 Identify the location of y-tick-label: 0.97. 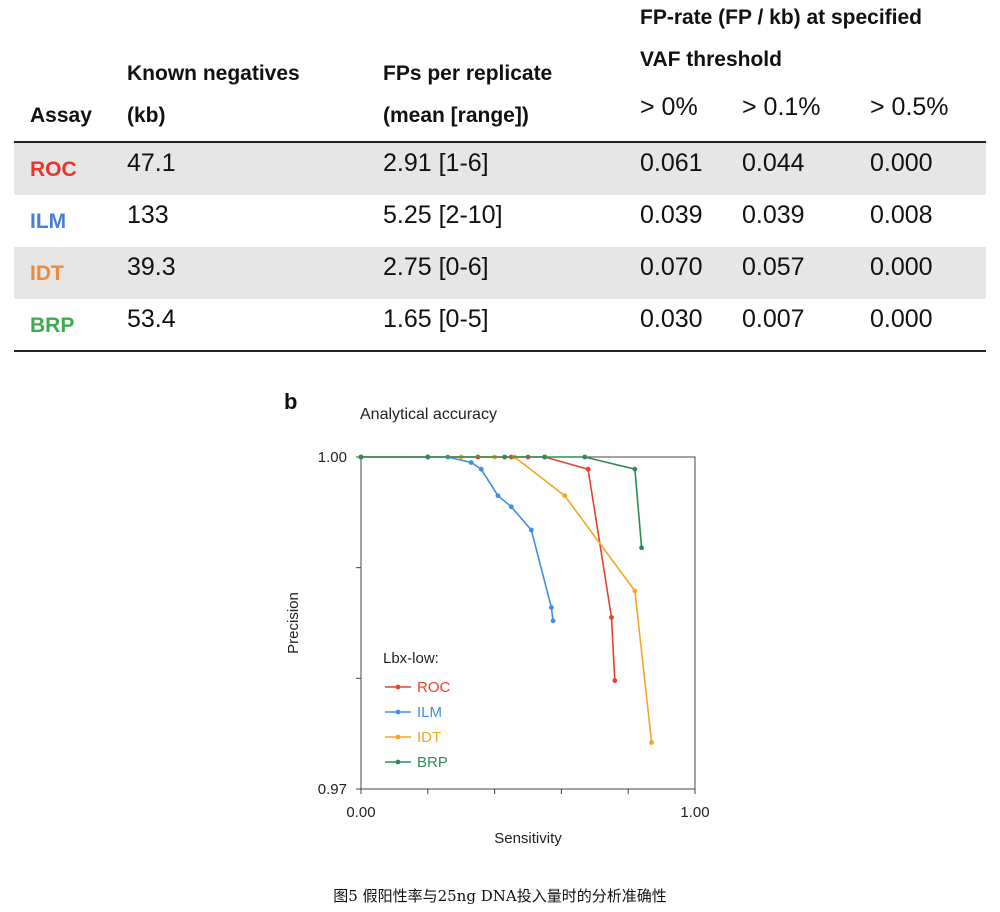
(332, 789).